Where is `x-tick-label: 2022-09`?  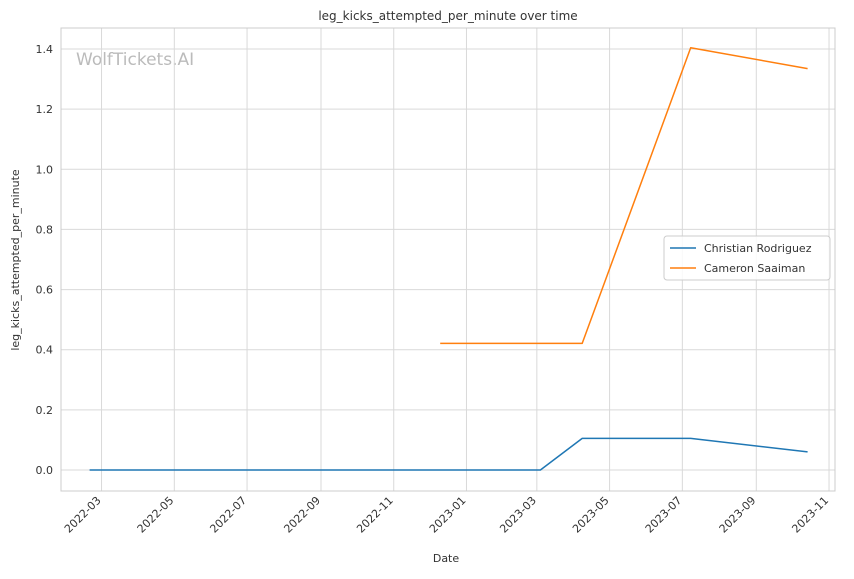 x-tick-label: 2022-09 is located at coordinates (302, 515).